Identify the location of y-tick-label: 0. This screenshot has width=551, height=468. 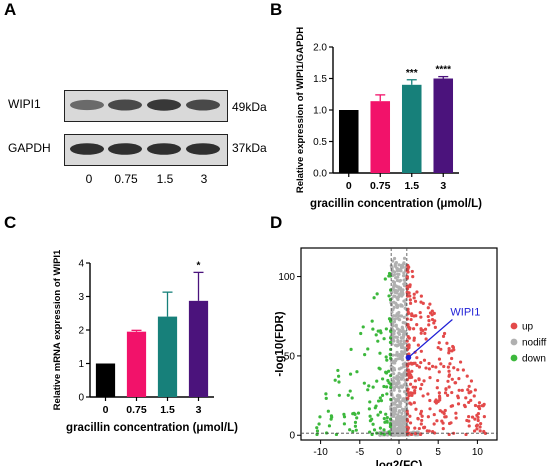
(292, 436).